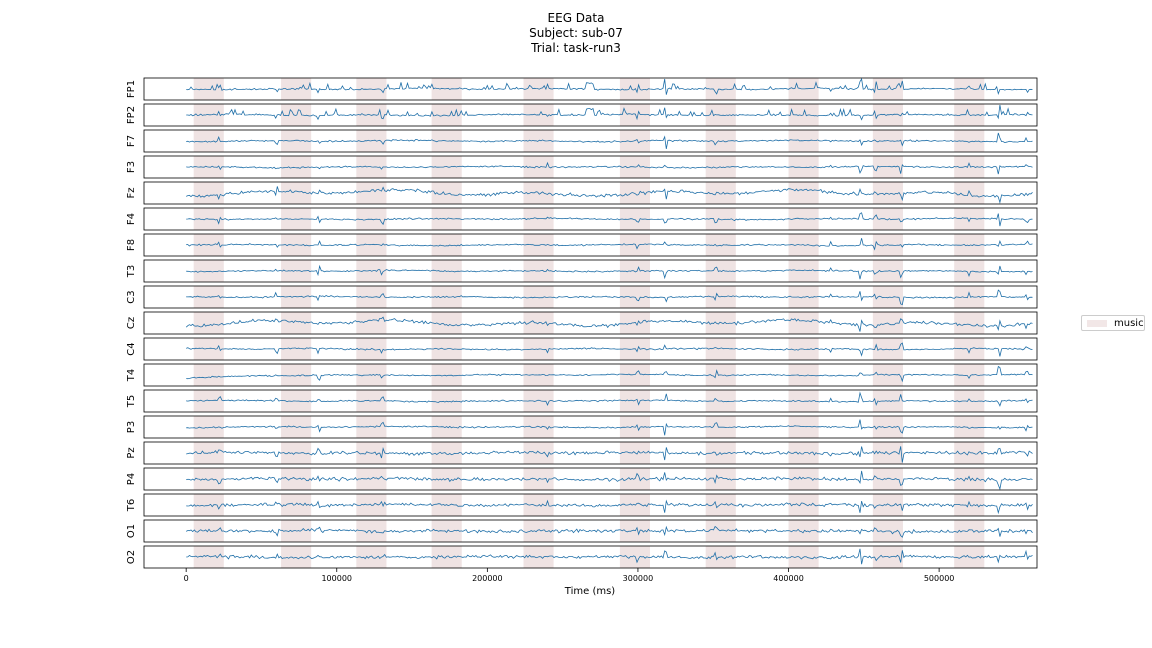 The image size is (1152, 648). I want to click on trace-fz, so click(609, 195).